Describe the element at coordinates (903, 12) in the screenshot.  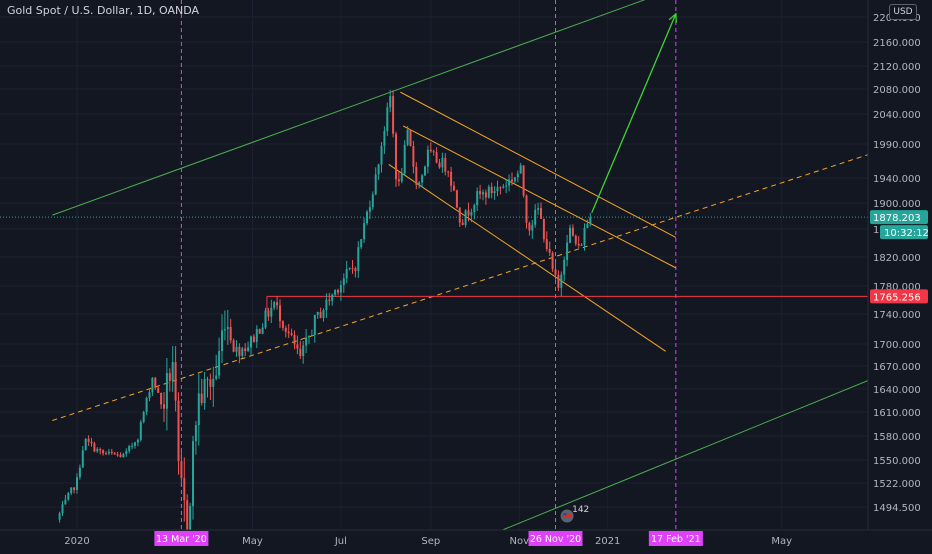
I see `currency-selector: USD` at that location.